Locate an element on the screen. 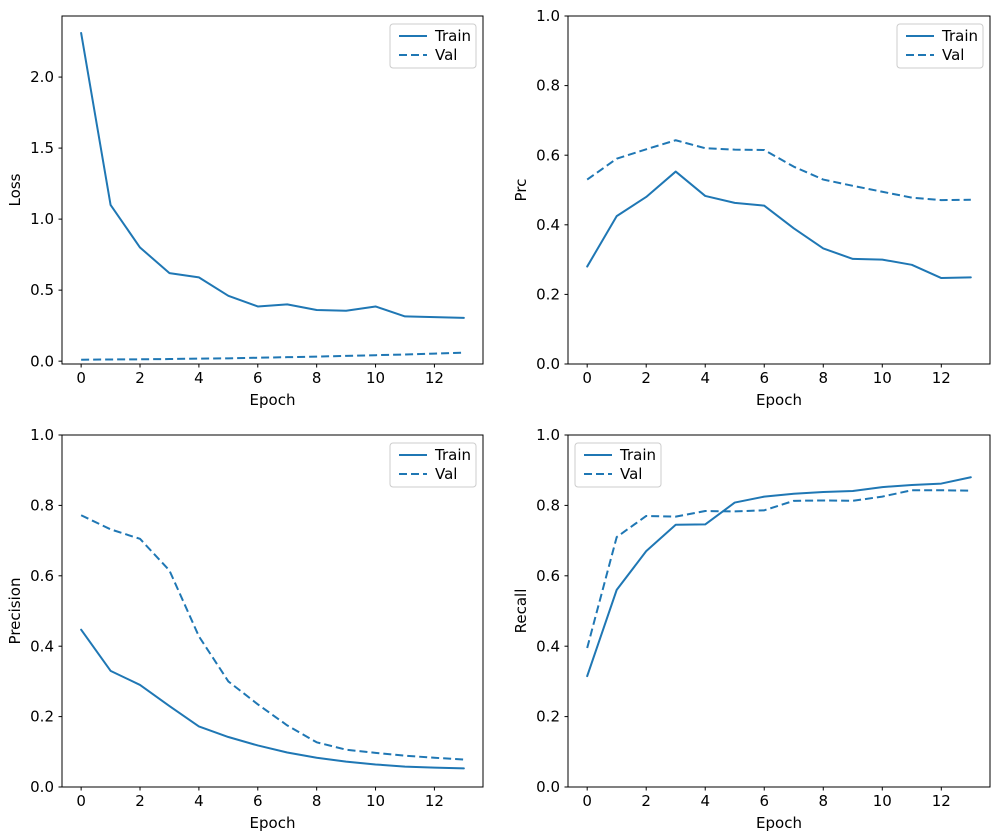 This screenshot has height=838, width=1001. y-axis-label: Precision is located at coordinates (15, 611).